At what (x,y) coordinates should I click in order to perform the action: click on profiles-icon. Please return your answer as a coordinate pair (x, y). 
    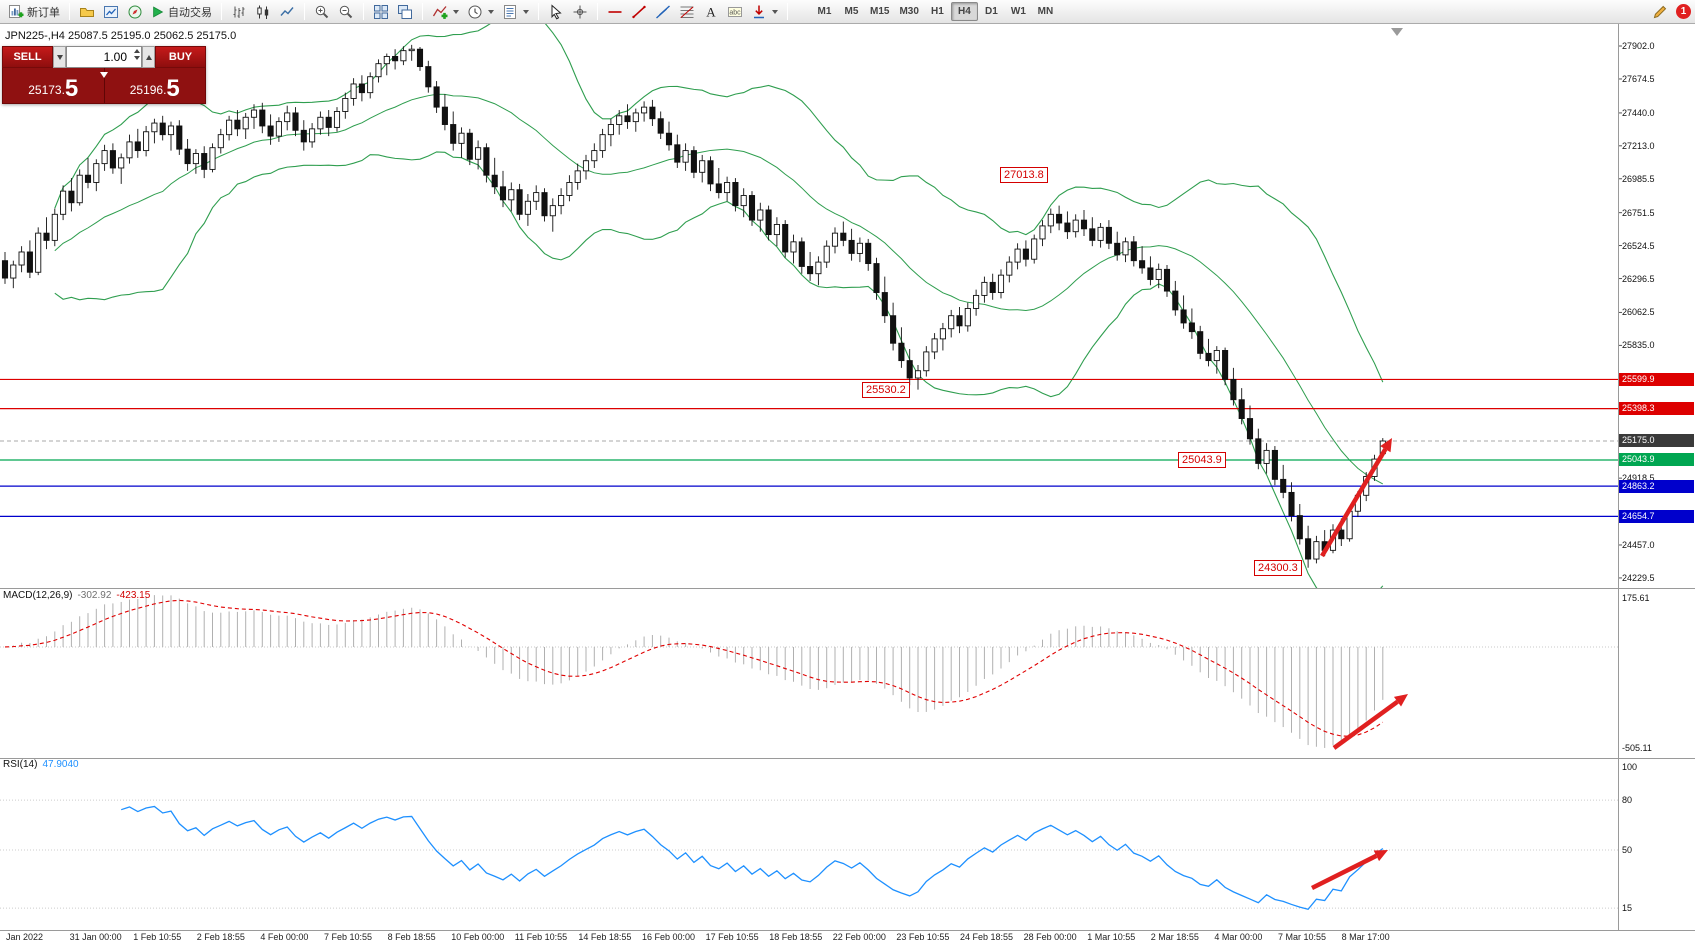
    Looking at the image, I should click on (87, 12).